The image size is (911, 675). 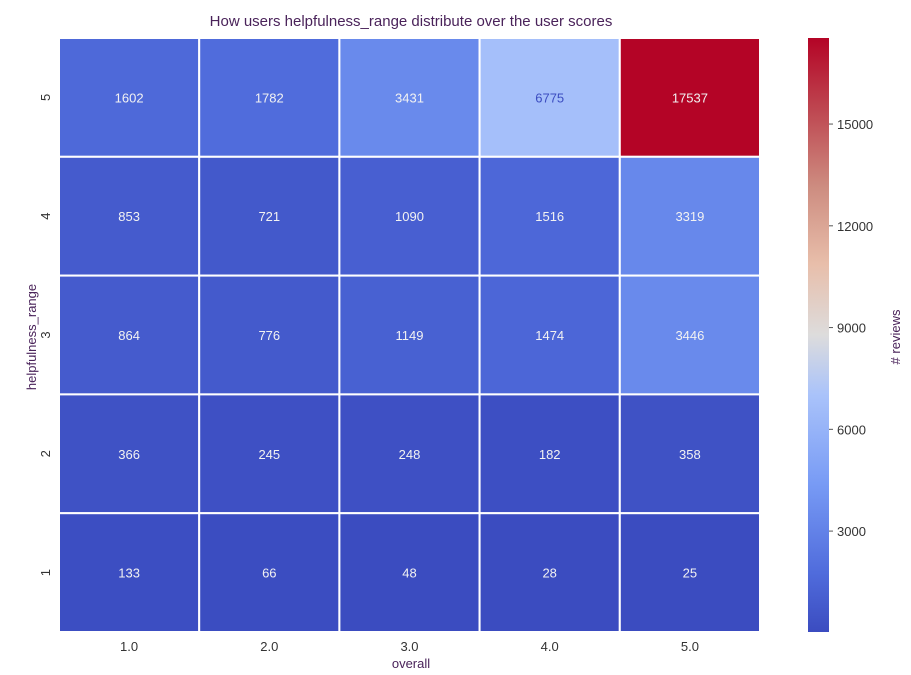 What do you see at coordinates (851, 531) in the screenshot?
I see `colorbar-tick-label: 3000` at bounding box center [851, 531].